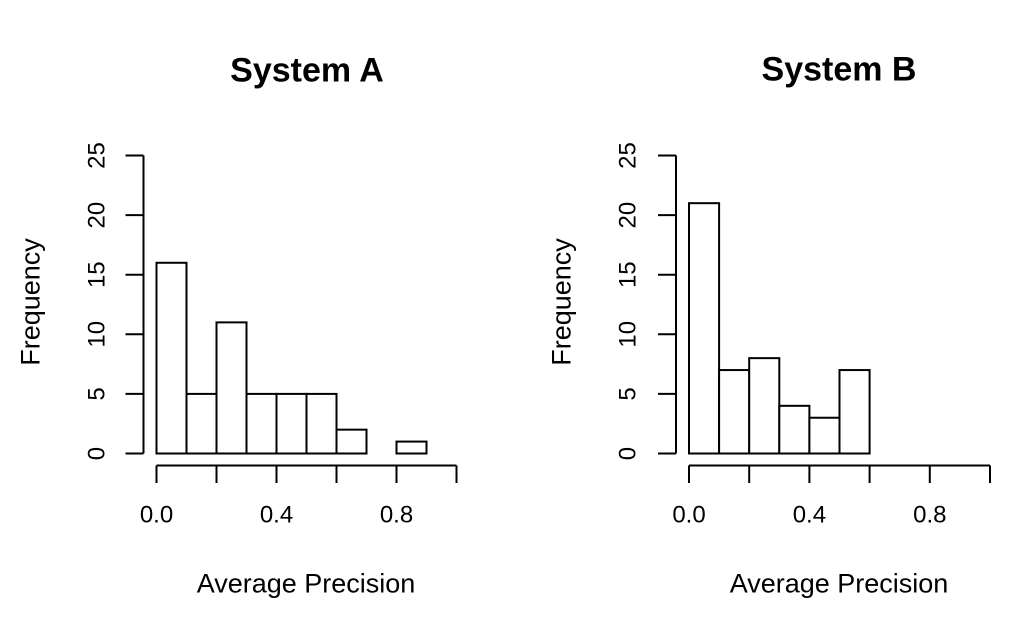 This screenshot has height=630, width=1032. What do you see at coordinates (839, 69) in the screenshot?
I see `chart-title-system-b: System B` at bounding box center [839, 69].